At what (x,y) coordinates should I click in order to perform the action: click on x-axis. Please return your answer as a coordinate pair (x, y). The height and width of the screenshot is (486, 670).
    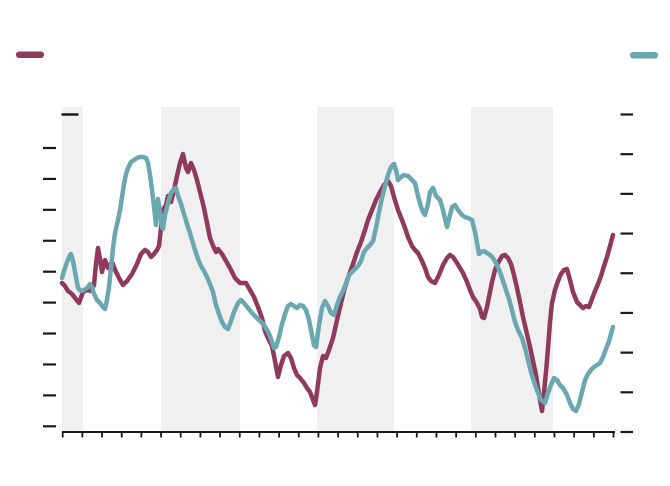
    Looking at the image, I should click on (338, 434).